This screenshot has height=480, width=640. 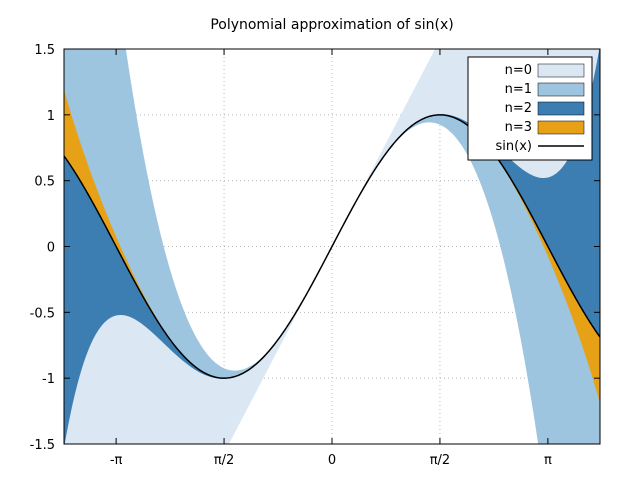 I want to click on x-tick-label: 0, so click(x=332, y=460).